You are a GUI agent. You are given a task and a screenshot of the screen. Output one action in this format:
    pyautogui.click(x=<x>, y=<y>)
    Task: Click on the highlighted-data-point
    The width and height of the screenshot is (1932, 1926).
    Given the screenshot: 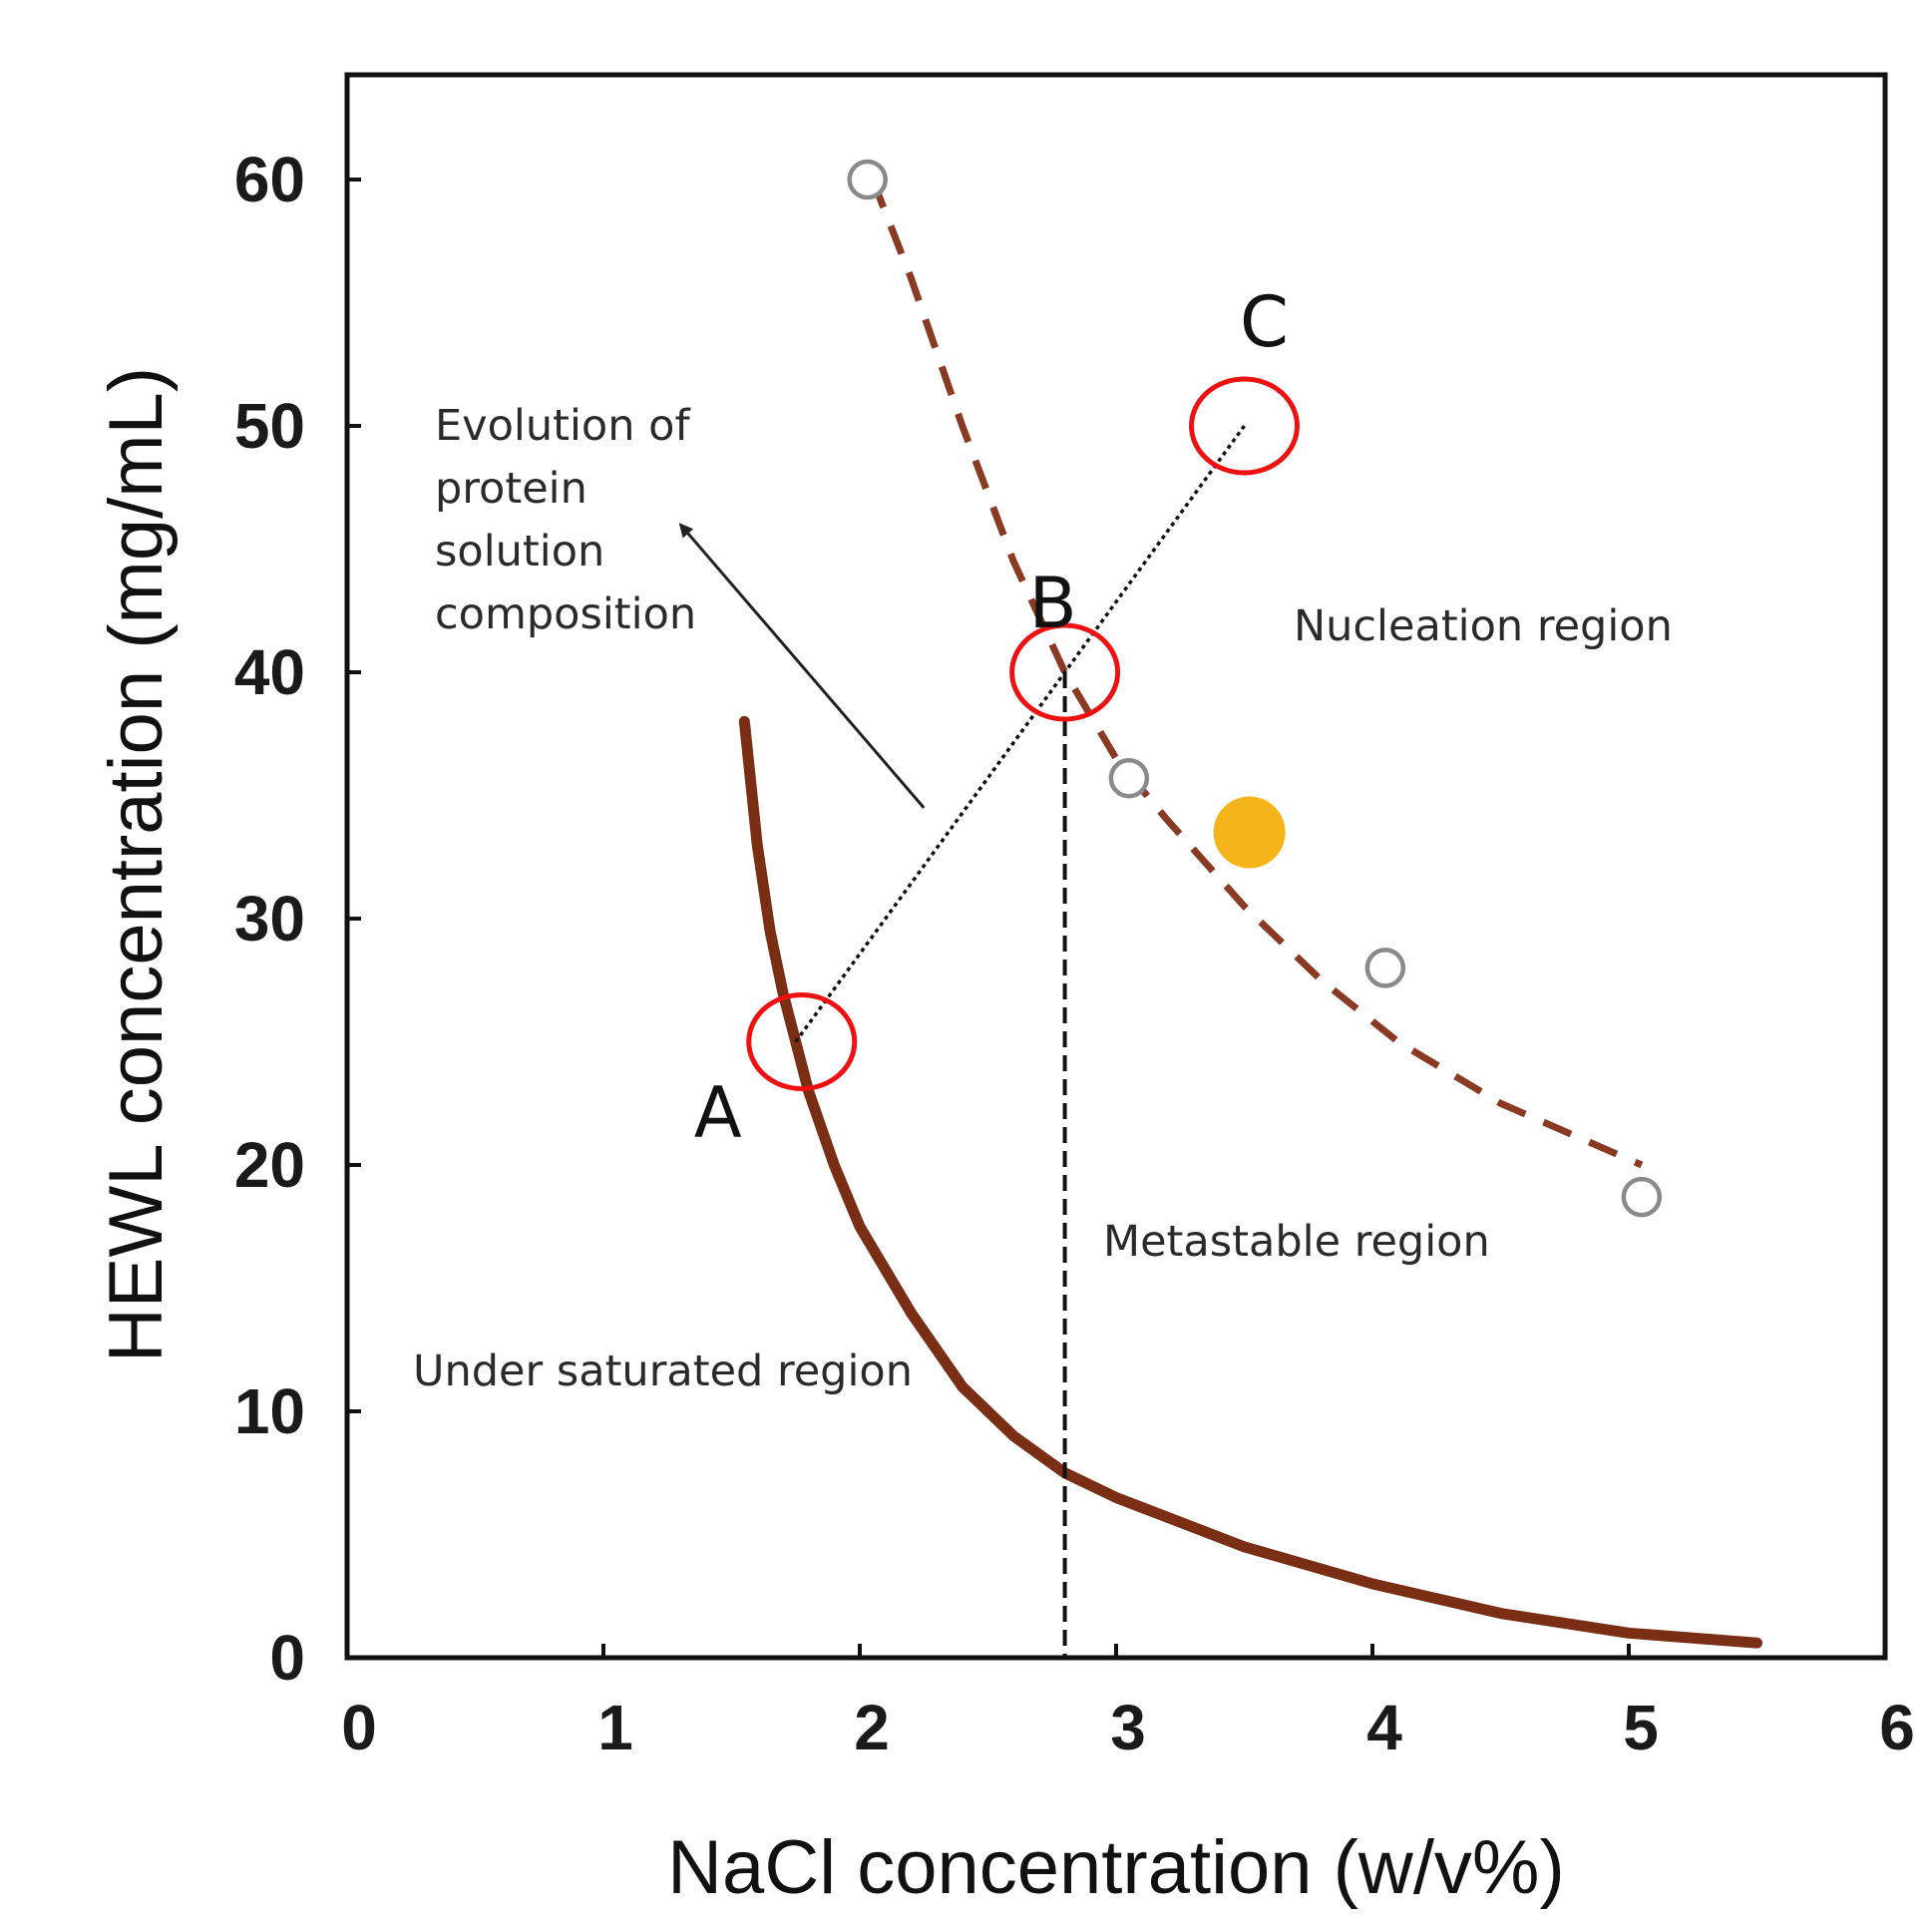 What is the action you would take?
    pyautogui.click(x=1250, y=832)
    